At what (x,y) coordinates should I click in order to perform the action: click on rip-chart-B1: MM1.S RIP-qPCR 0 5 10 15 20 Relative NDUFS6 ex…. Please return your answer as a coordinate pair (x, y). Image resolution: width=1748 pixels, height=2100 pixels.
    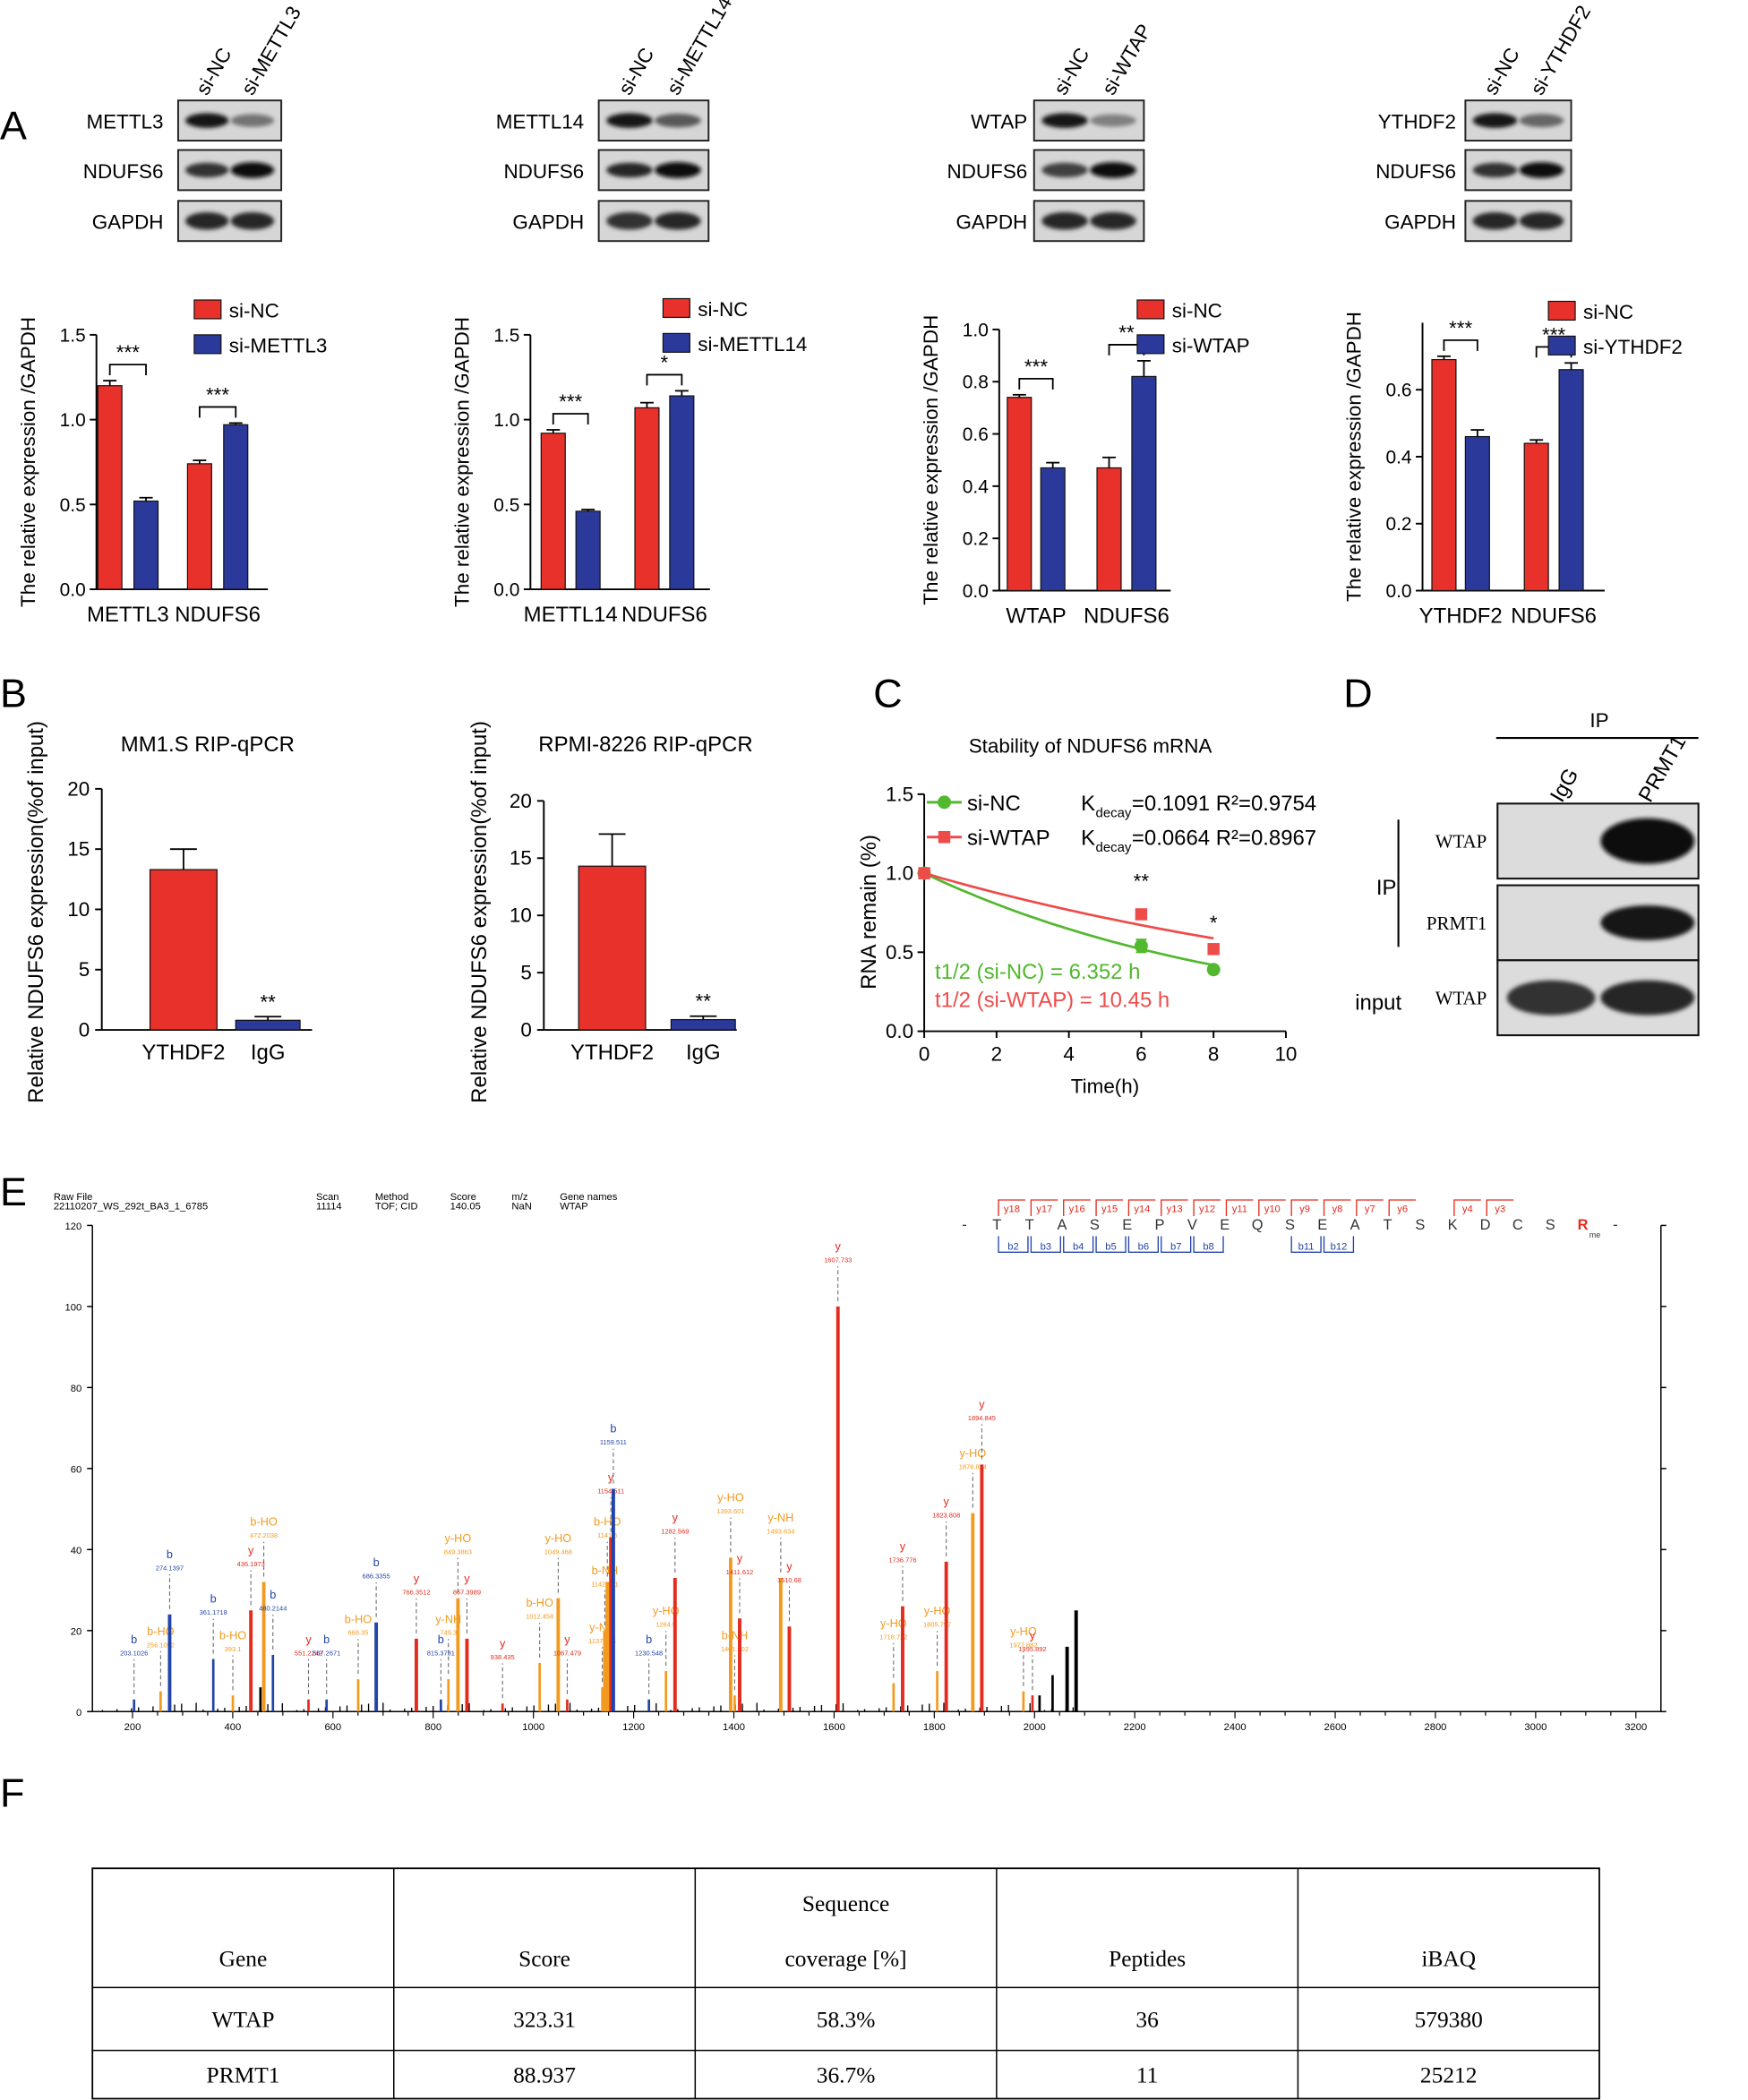
    Looking at the image, I should click on (168, 912).